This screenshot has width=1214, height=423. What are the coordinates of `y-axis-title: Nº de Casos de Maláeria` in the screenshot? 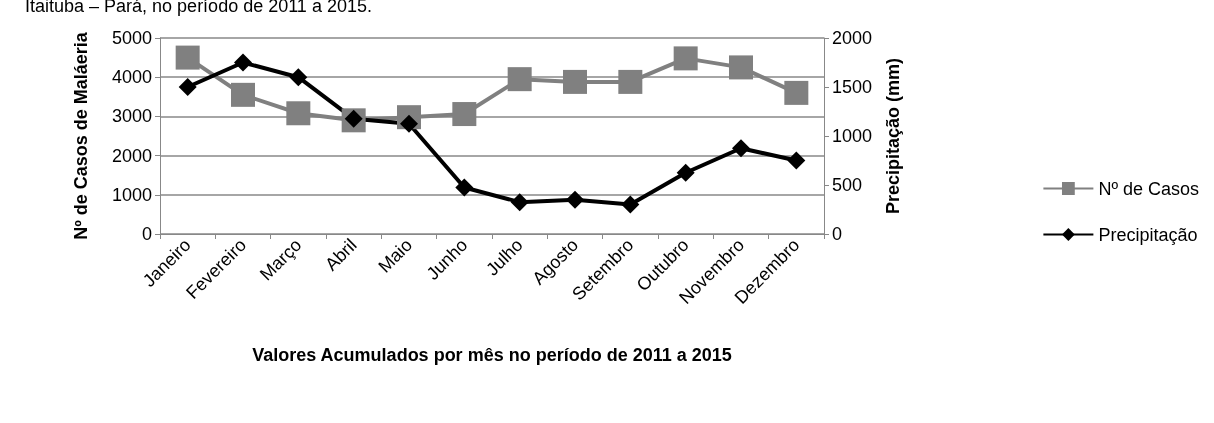 It's located at (81, 135).